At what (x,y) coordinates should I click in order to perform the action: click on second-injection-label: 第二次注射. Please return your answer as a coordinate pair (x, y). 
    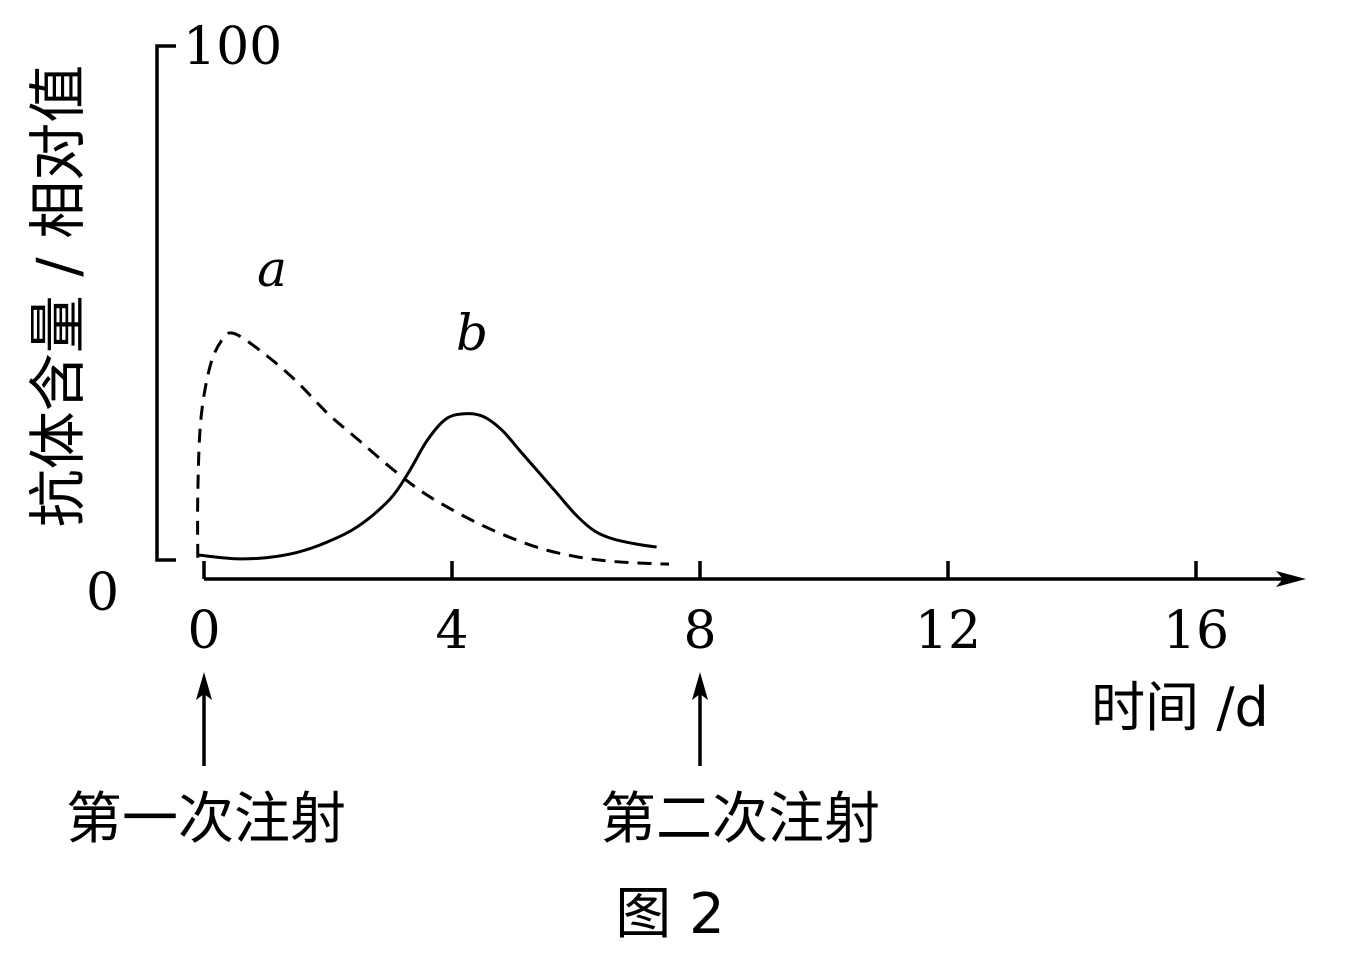
    Looking at the image, I should click on (740, 819).